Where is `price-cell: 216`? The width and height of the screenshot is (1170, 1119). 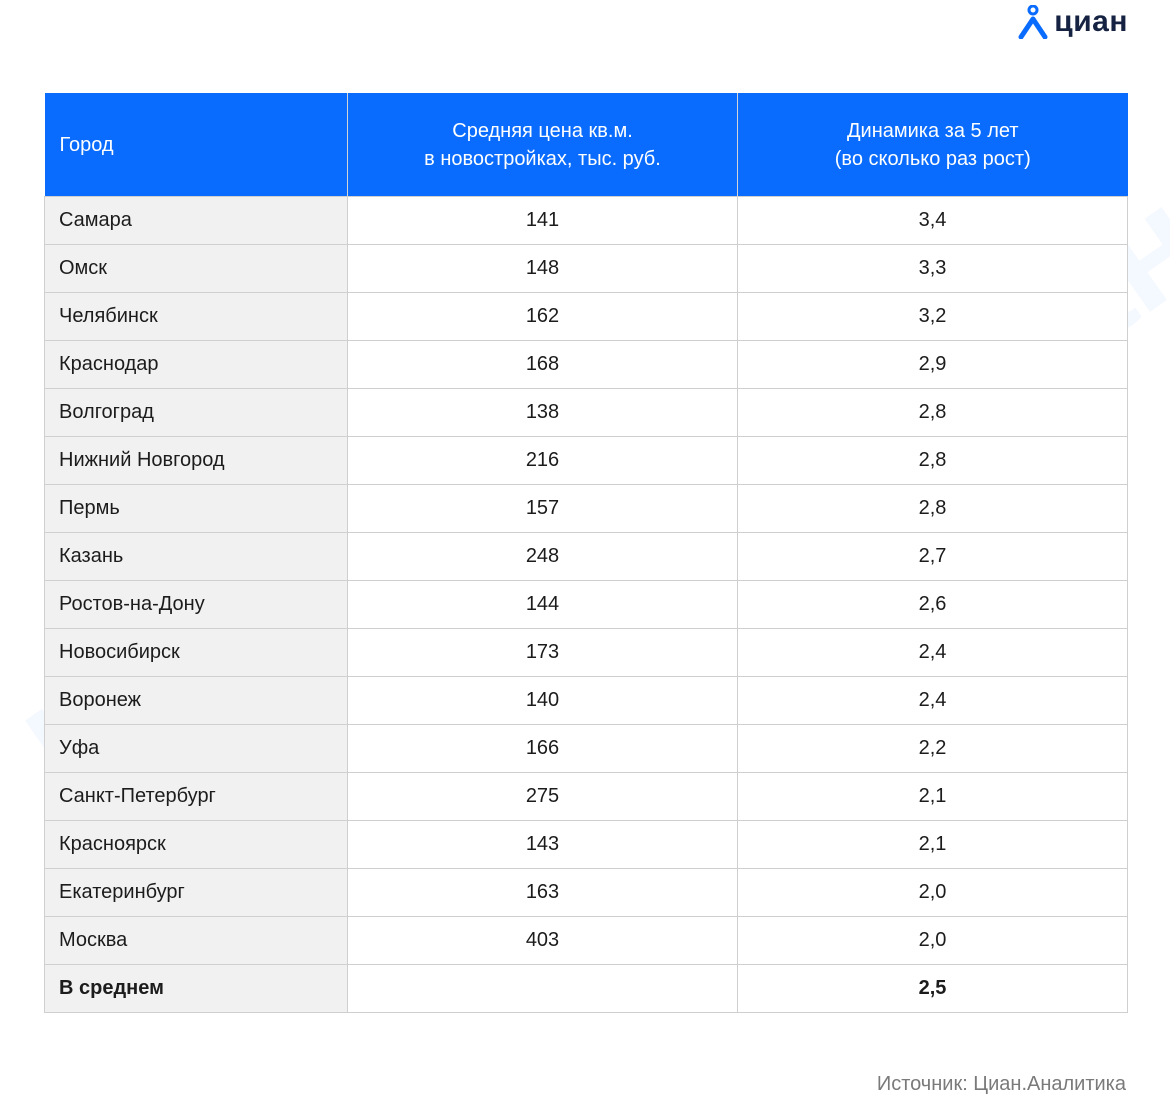 price-cell: 216 is located at coordinates (542, 460).